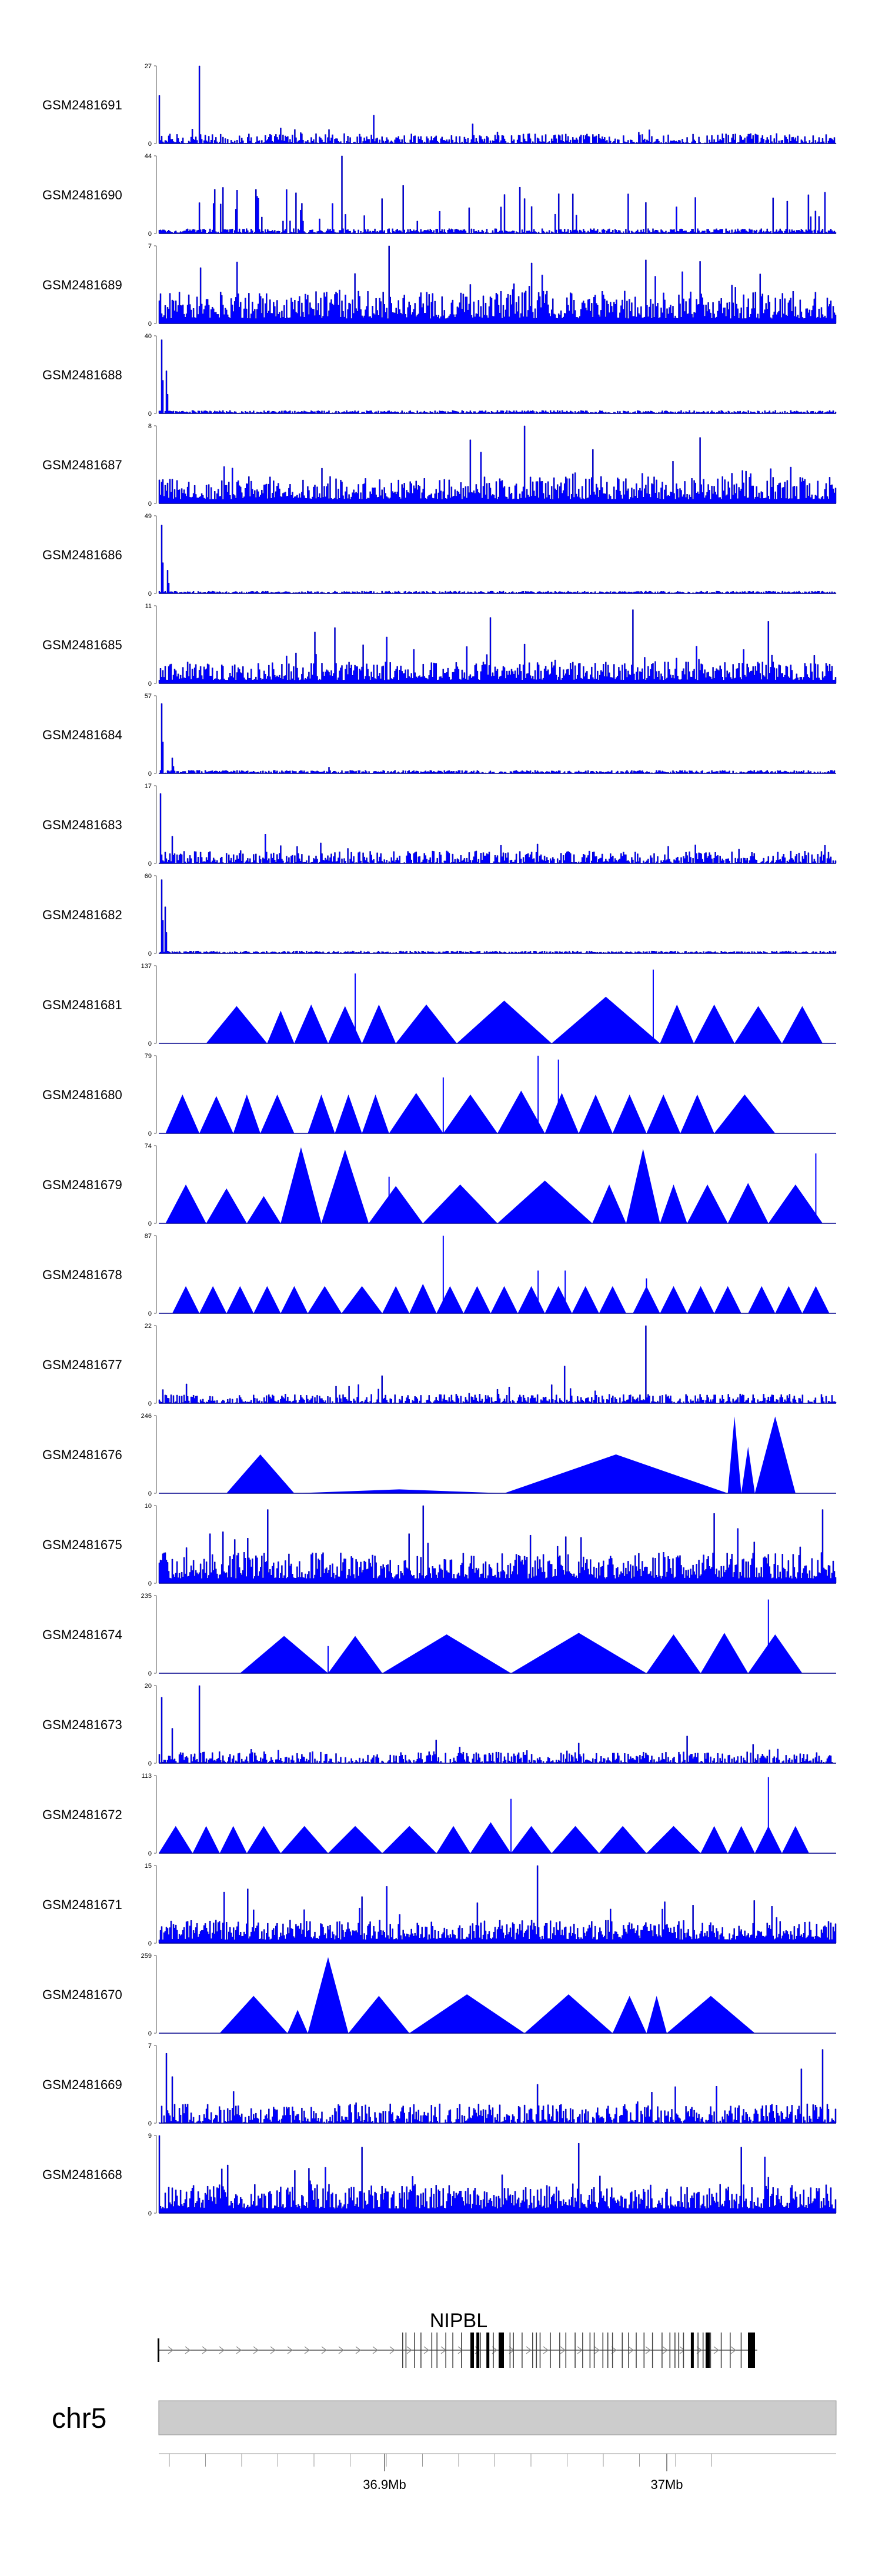  I want to click on y-max-label: 87, so click(148, 1236).